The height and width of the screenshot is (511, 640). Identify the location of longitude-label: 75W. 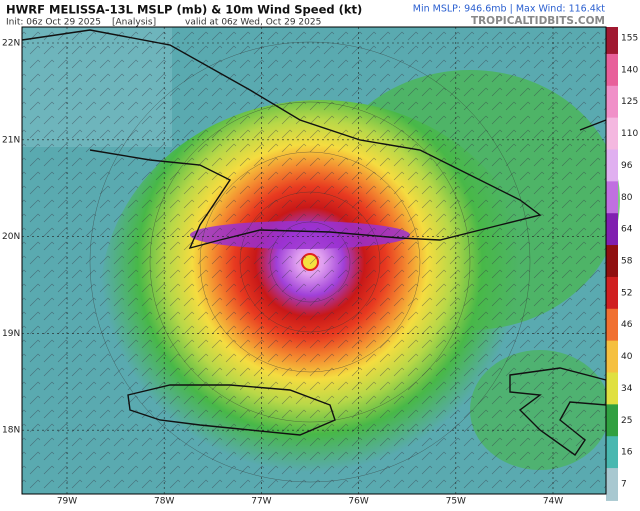
(456, 502).